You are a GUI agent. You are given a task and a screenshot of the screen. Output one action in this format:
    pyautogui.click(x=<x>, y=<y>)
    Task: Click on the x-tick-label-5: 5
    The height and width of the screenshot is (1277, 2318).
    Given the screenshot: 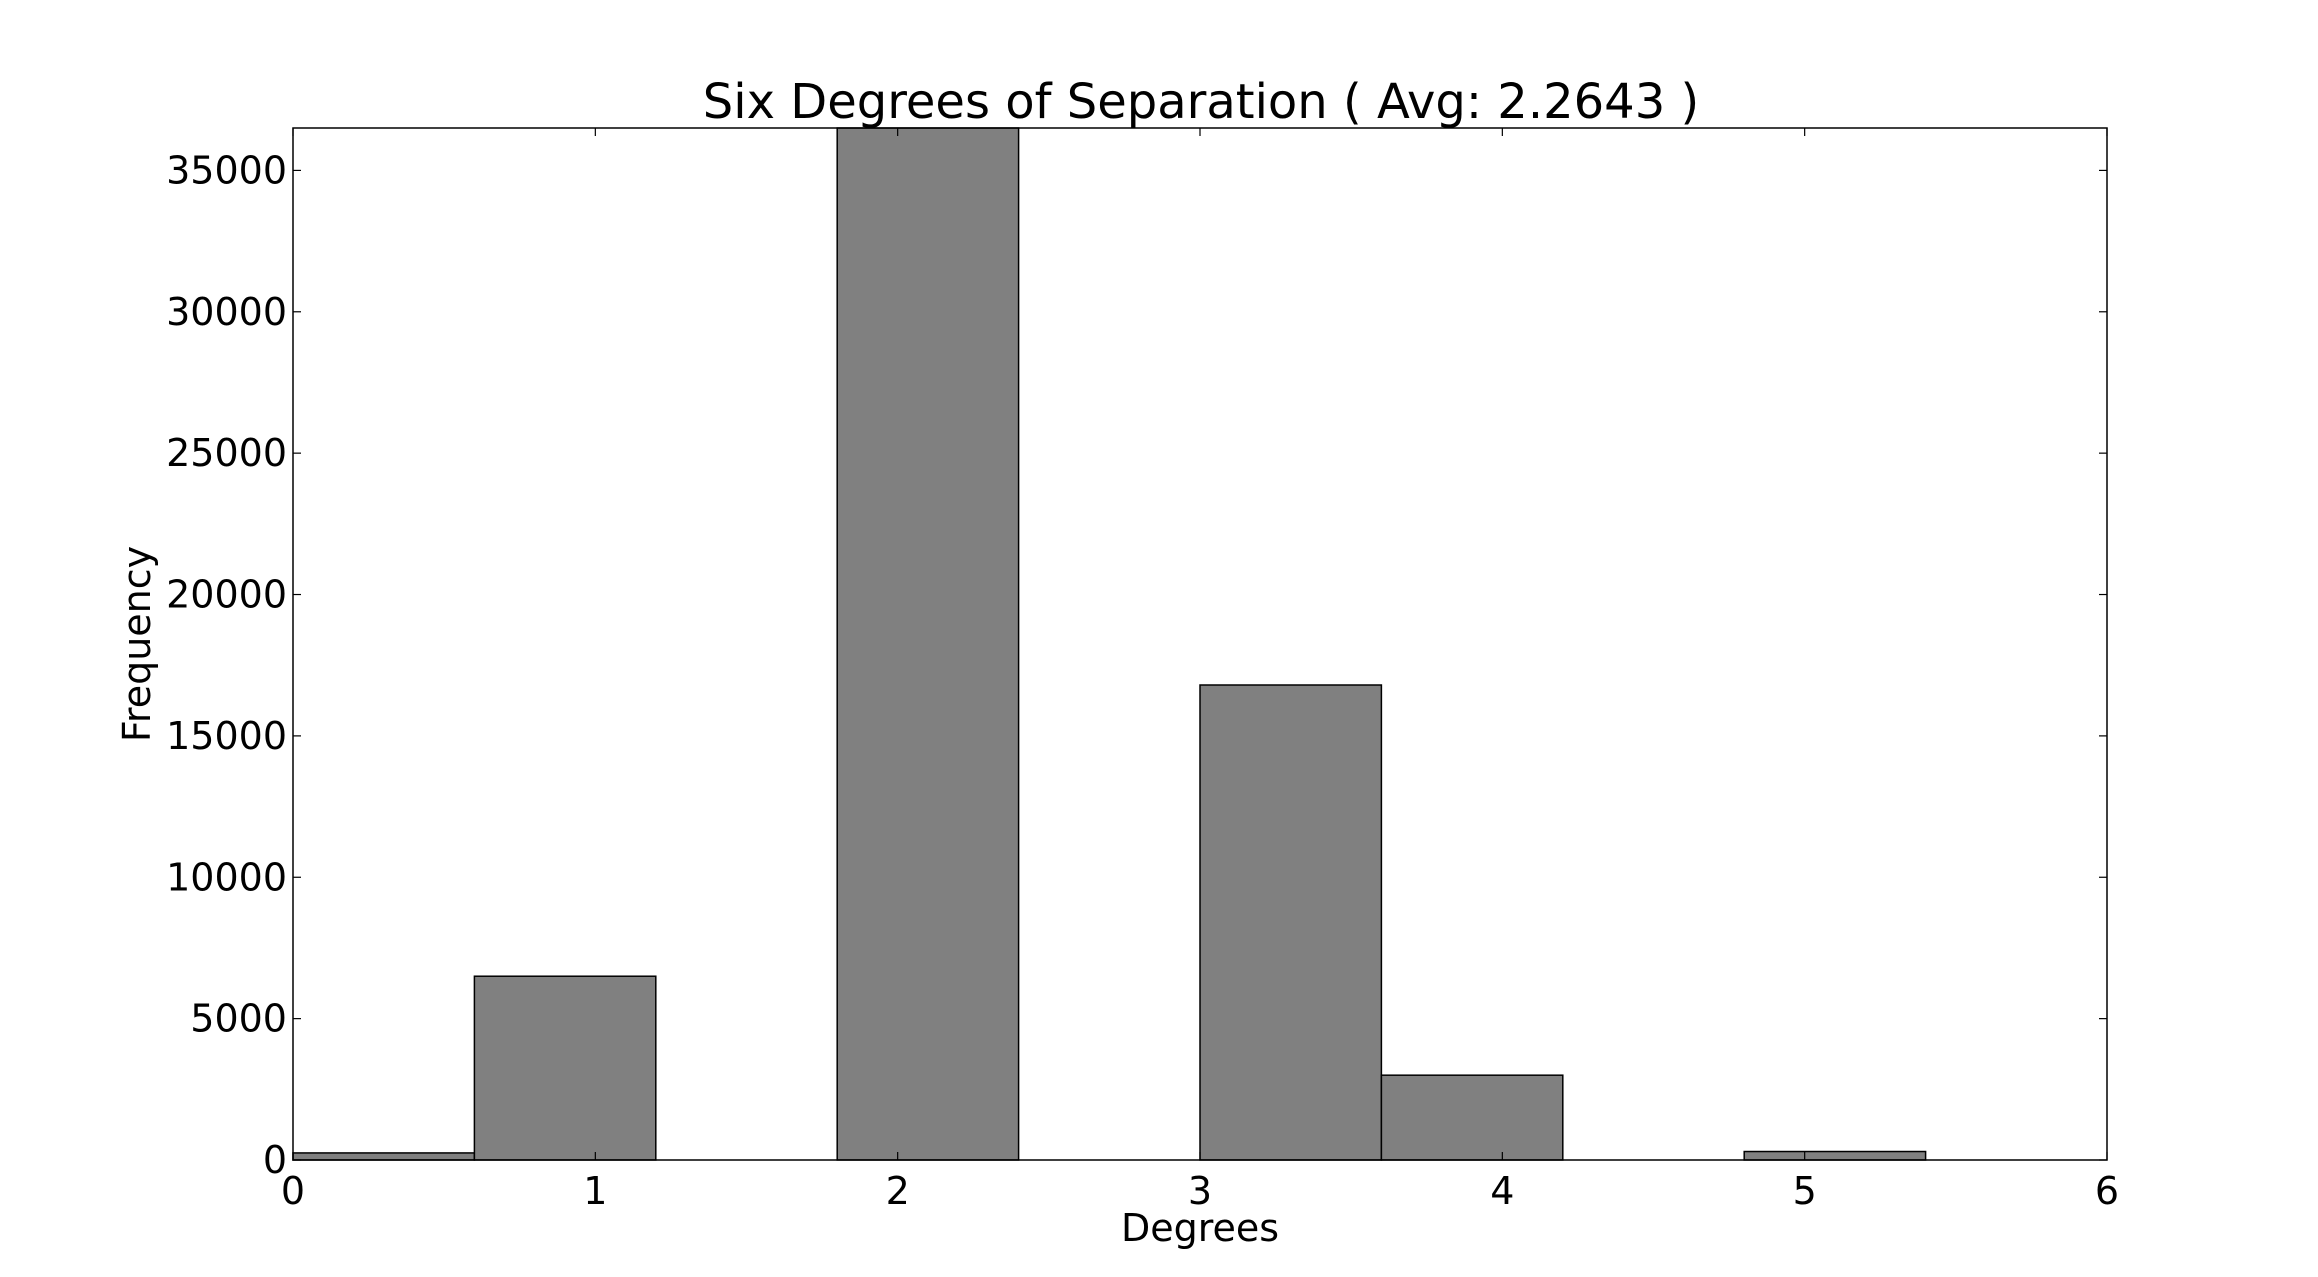 What is the action you would take?
    pyautogui.click(x=1805, y=1191)
    